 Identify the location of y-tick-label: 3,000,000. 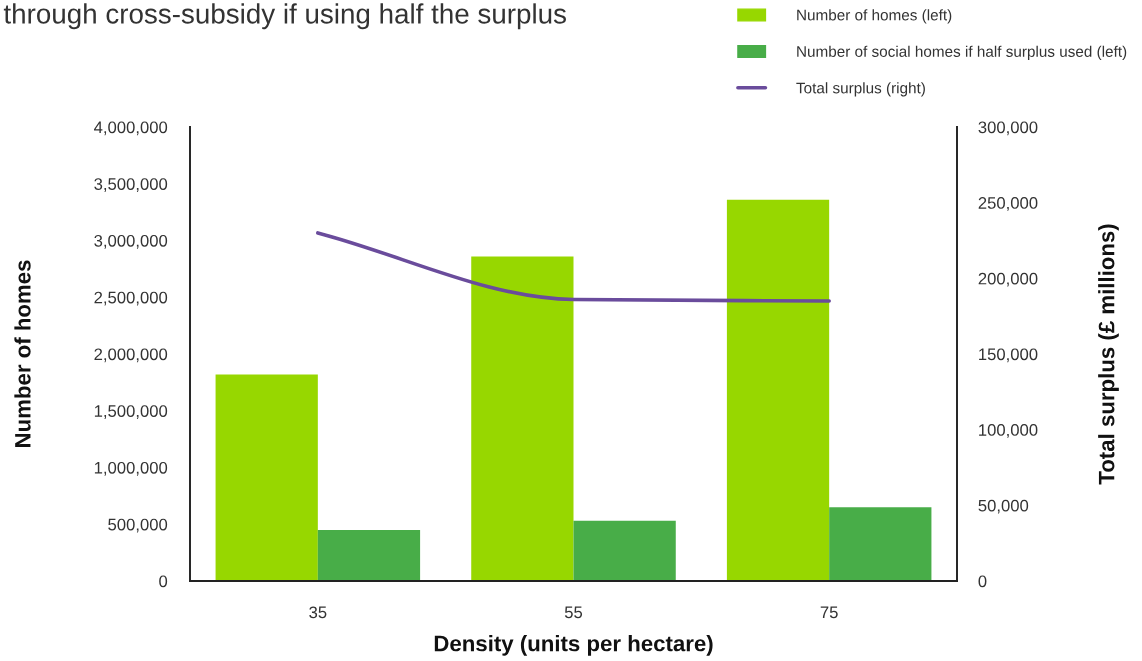
(131, 241).